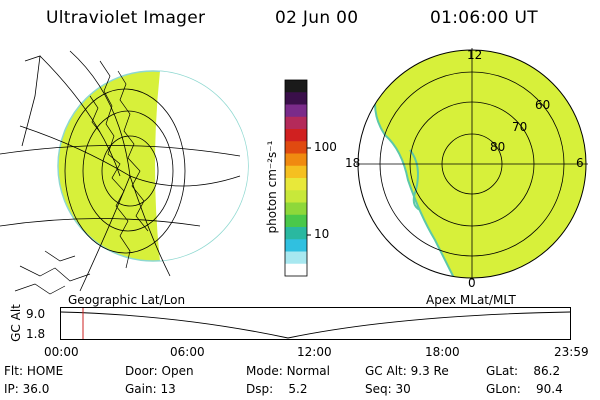 This screenshot has height=400, width=600. I want to click on colorbar, so click(297, 178).